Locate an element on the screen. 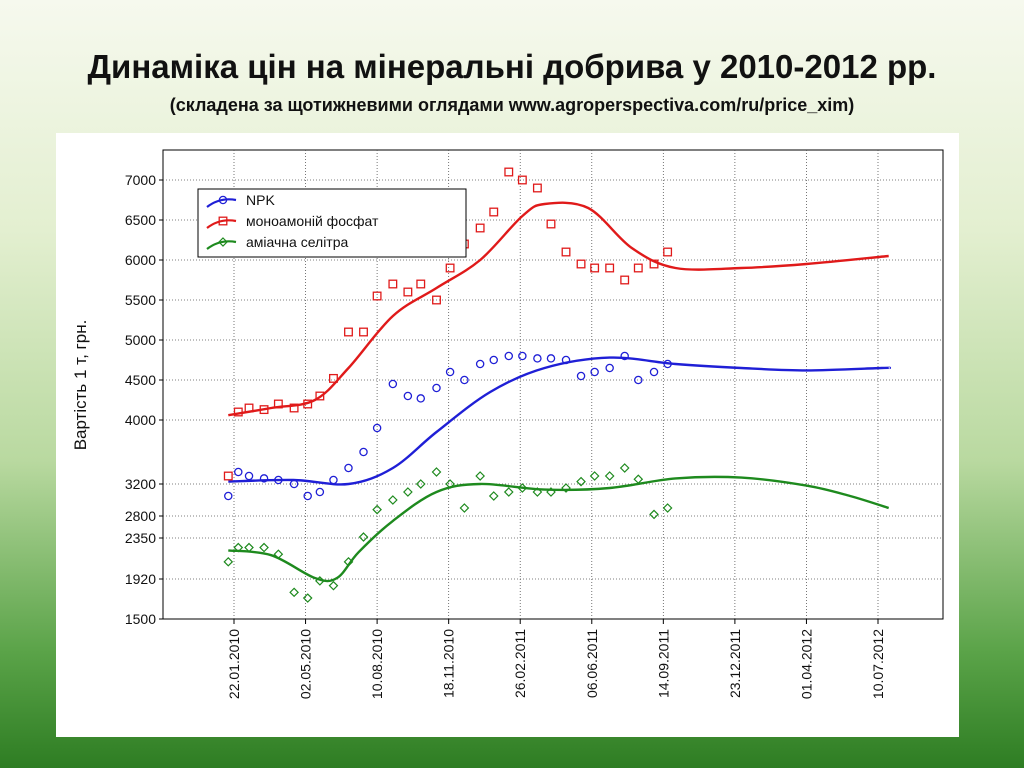 This screenshot has width=1024, height=768. an-legend-line is located at coordinates (221, 245).